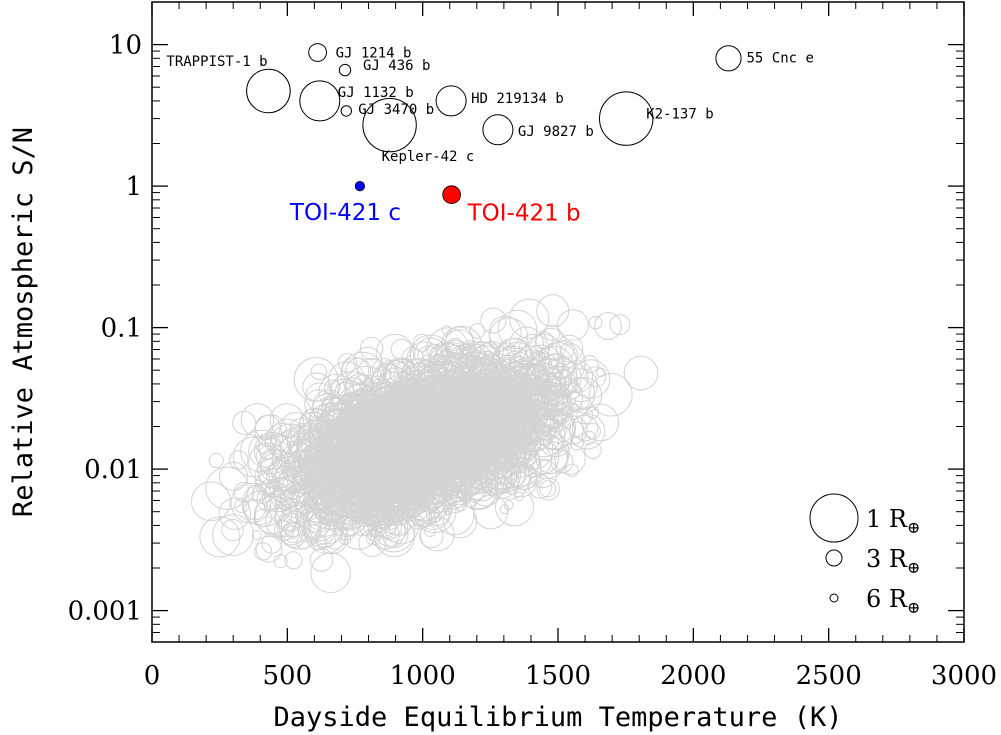 The height and width of the screenshot is (735, 1001). I want to click on named-planet-label: 55 Cnc e, so click(780, 58).